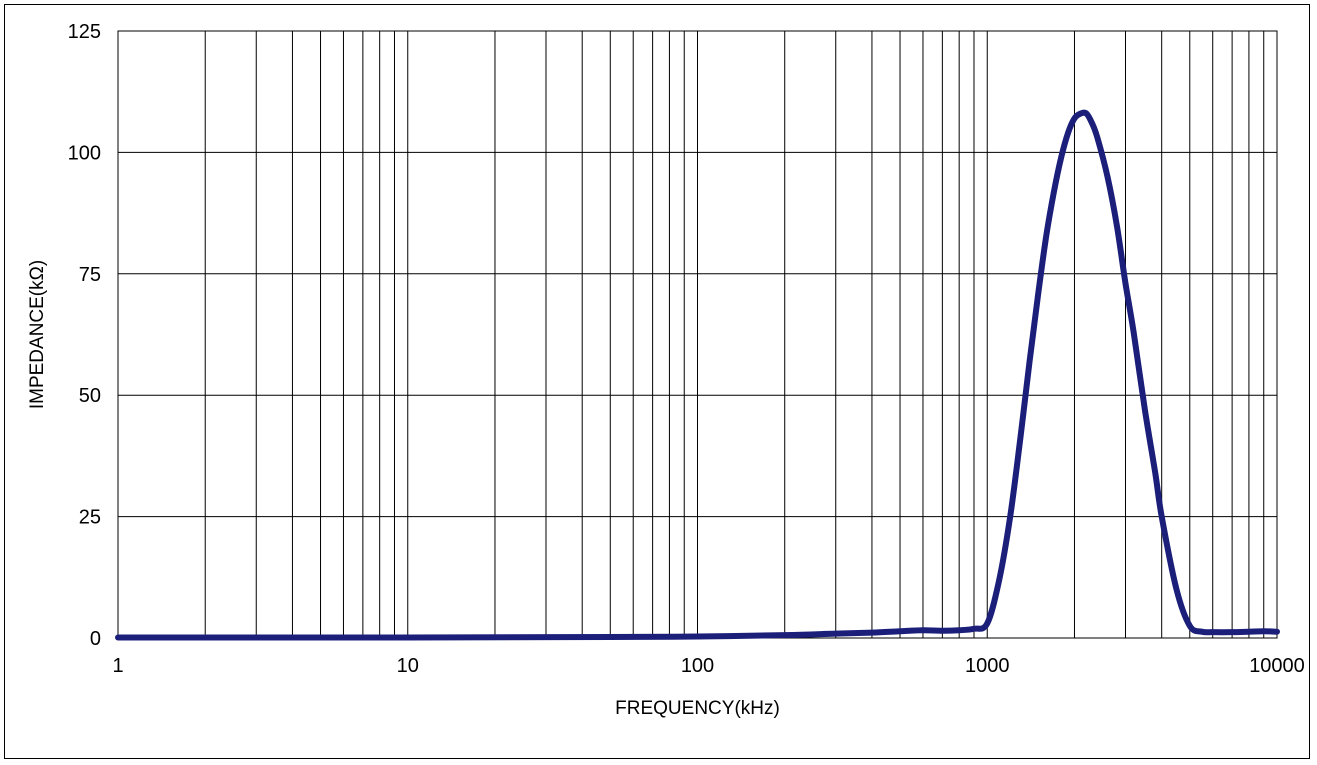 The height and width of the screenshot is (765, 1317). What do you see at coordinates (90, 275) in the screenshot?
I see `y-tick-label: 75` at bounding box center [90, 275].